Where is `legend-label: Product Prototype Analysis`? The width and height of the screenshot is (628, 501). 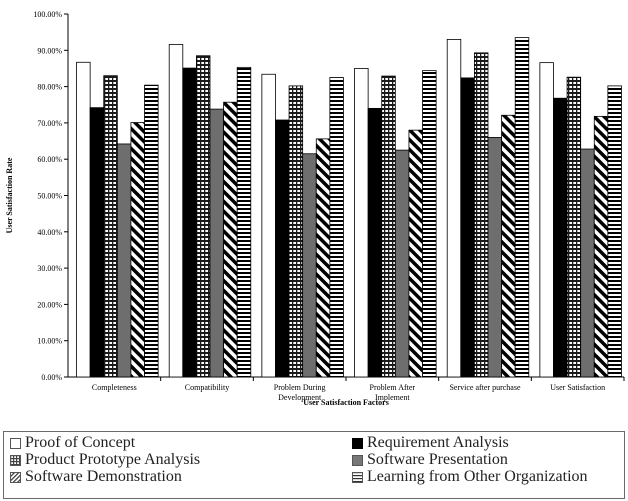 legend-label: Product Prototype Analysis is located at coordinates (113, 459).